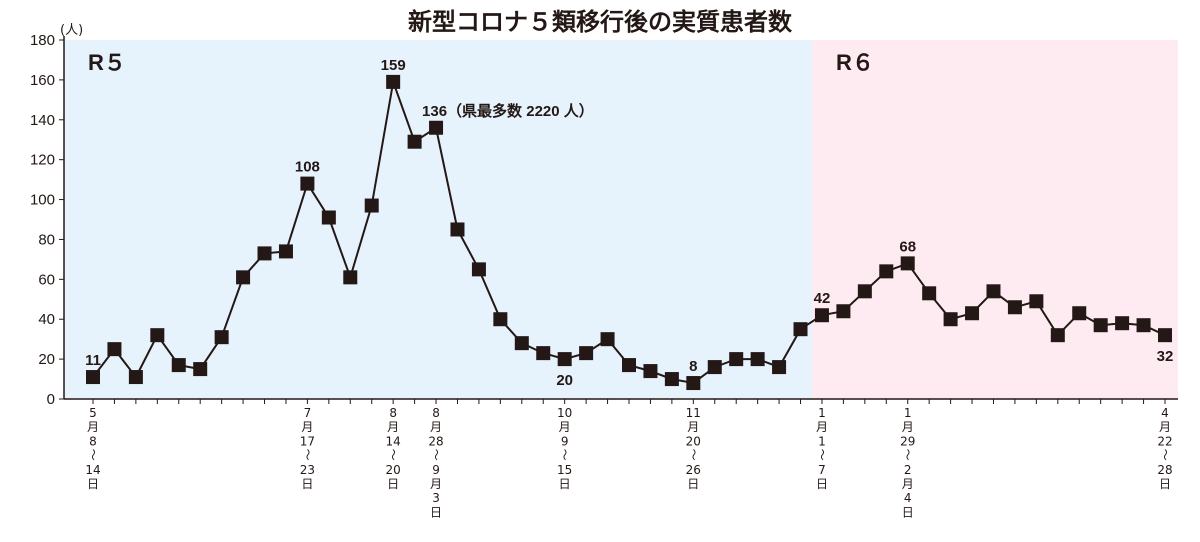  I want to click on y-tick-label: 40, so click(46, 319).